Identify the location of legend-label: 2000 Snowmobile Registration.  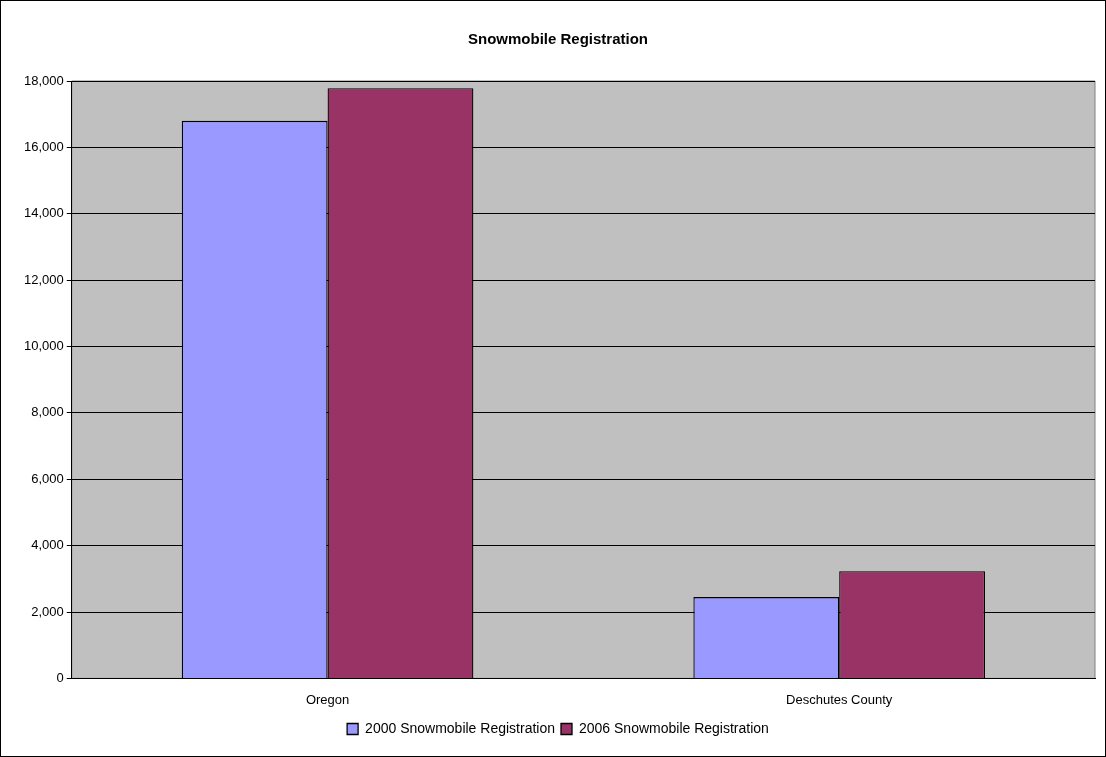
(460, 727).